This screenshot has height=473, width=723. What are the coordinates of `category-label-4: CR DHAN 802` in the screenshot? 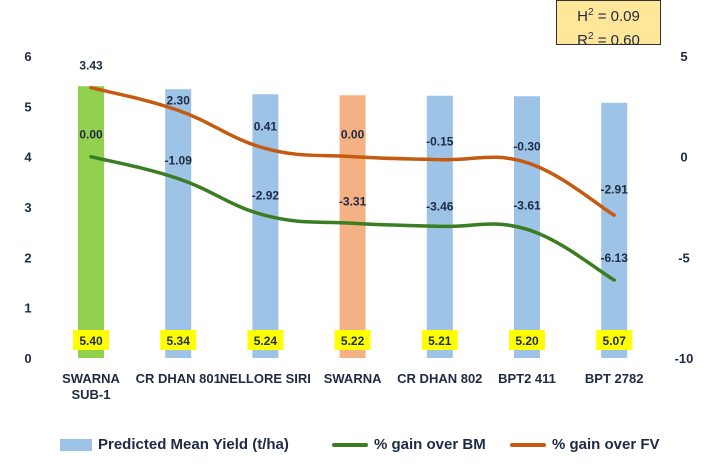 It's located at (439, 378).